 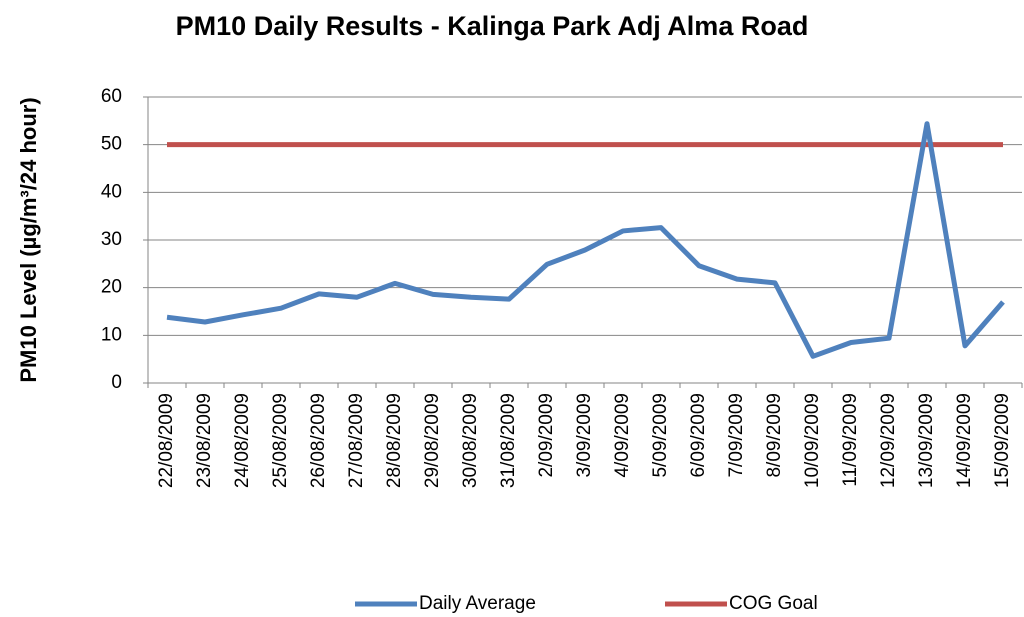 I want to click on legend-label: COG Goal, so click(x=773, y=603).